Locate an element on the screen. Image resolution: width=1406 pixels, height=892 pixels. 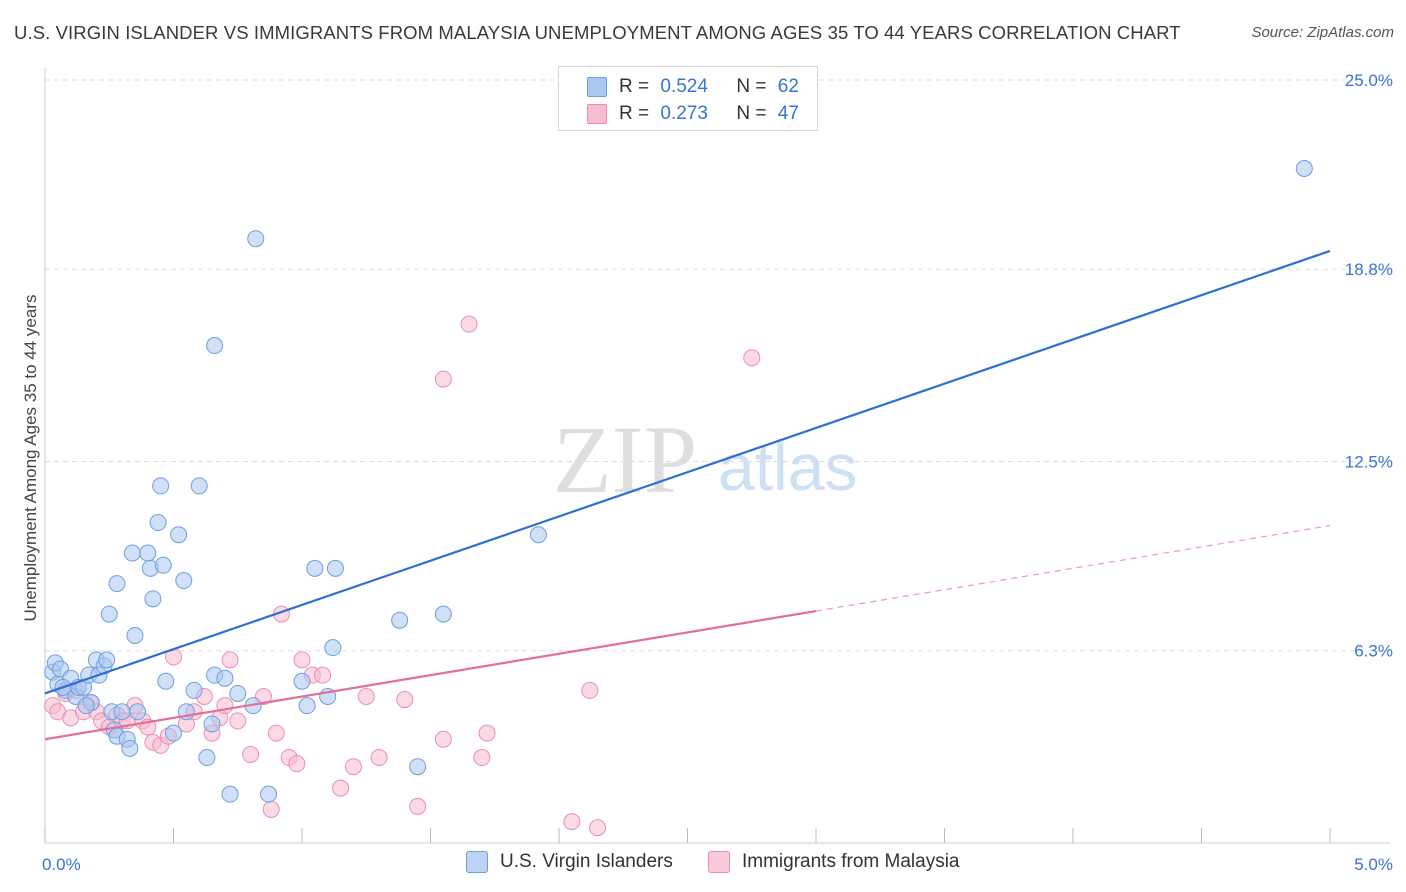
blue-r-label: R = is located at coordinates (637, 86).